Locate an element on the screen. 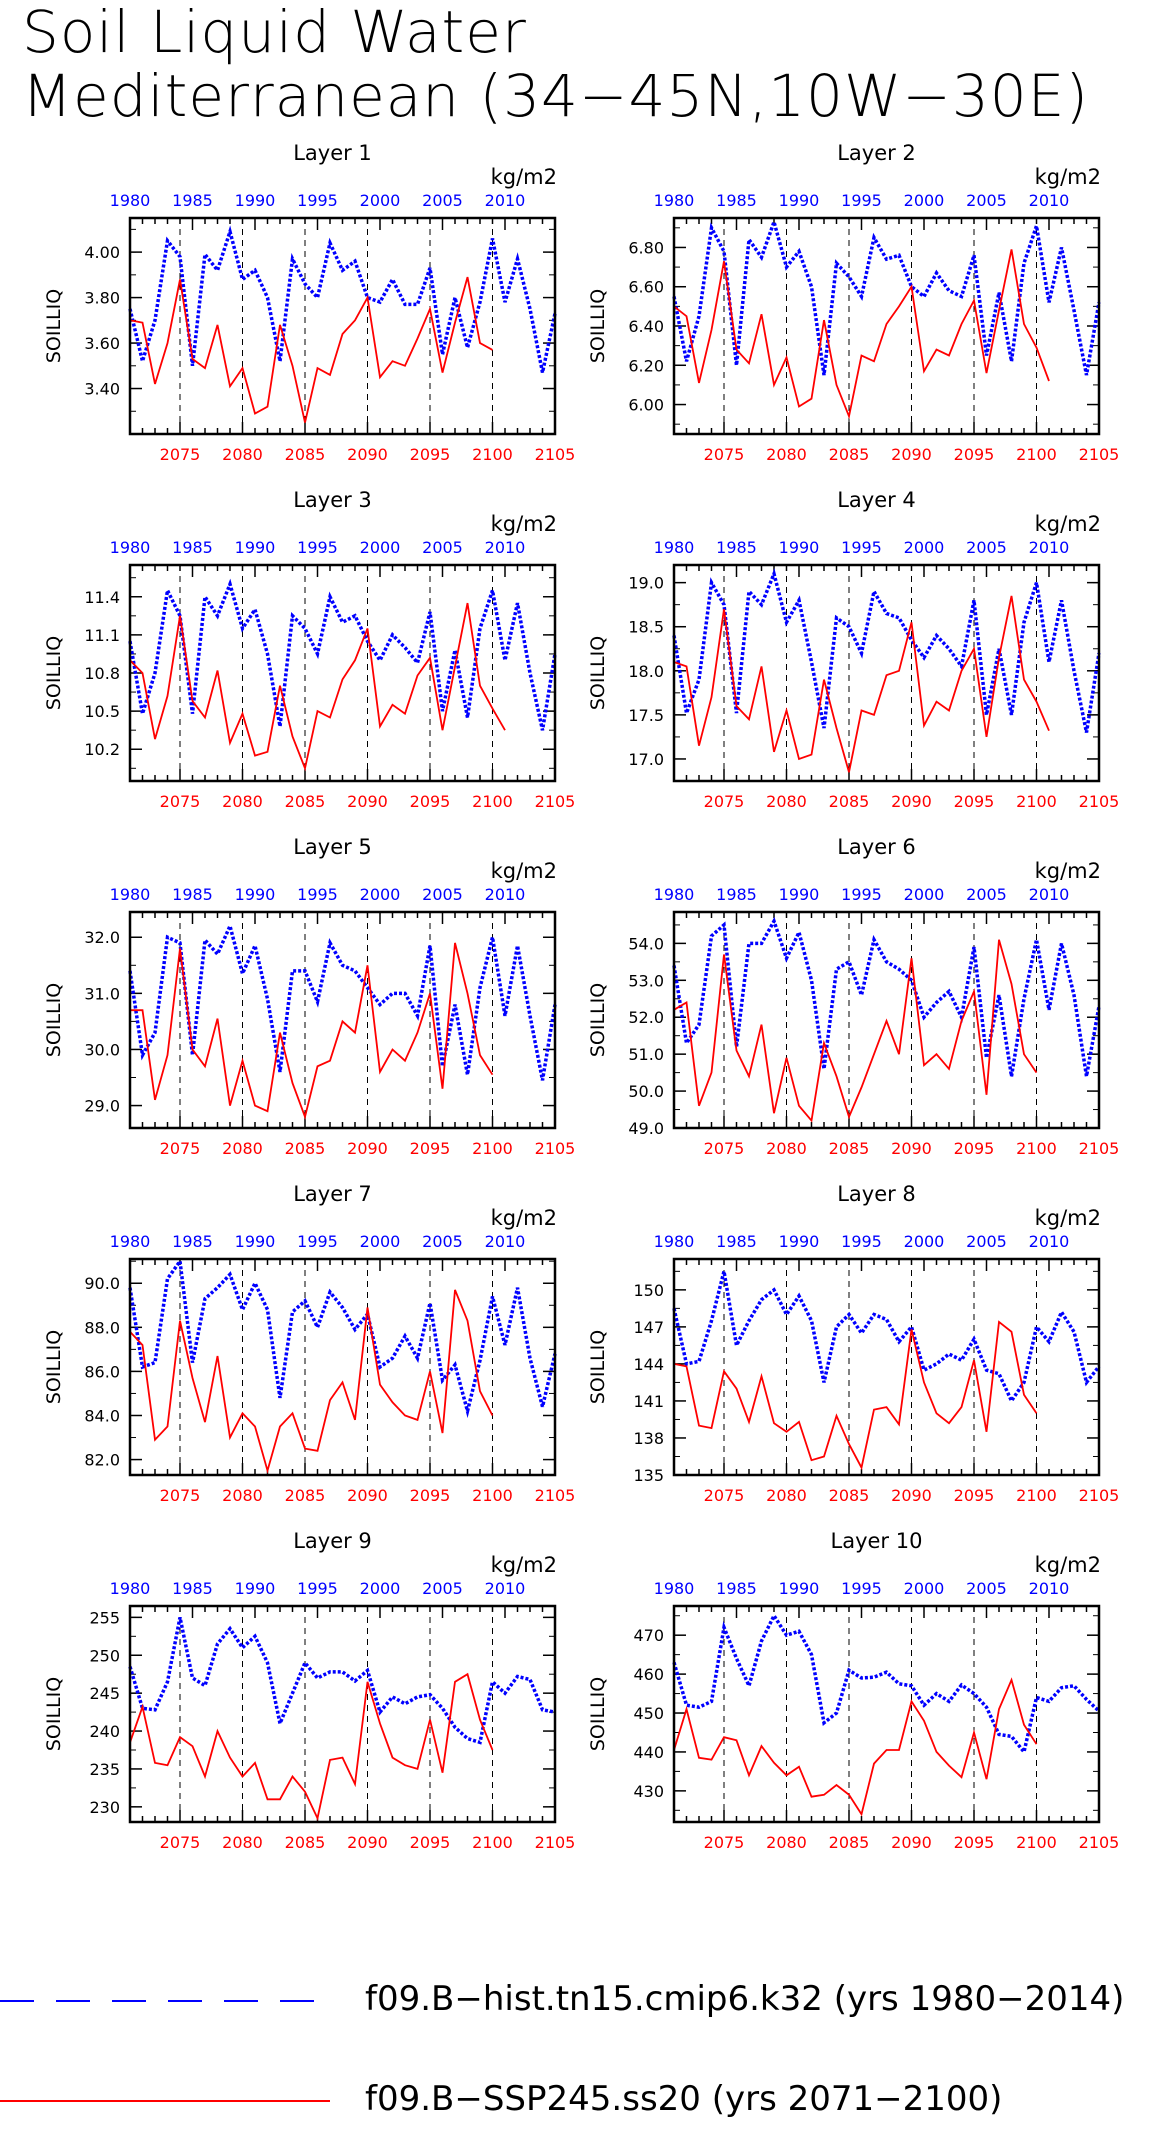  y-tick-label: 144 is located at coordinates (648, 1364).